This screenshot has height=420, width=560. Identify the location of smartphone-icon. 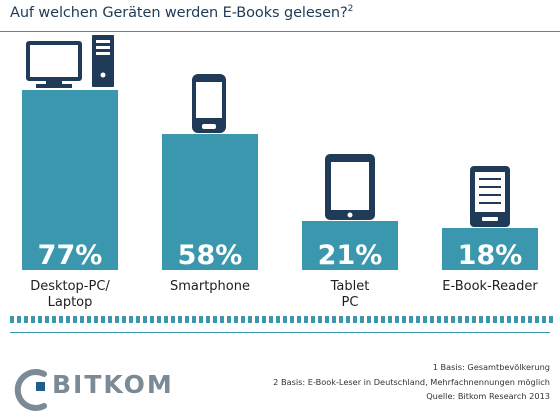
(209, 103).